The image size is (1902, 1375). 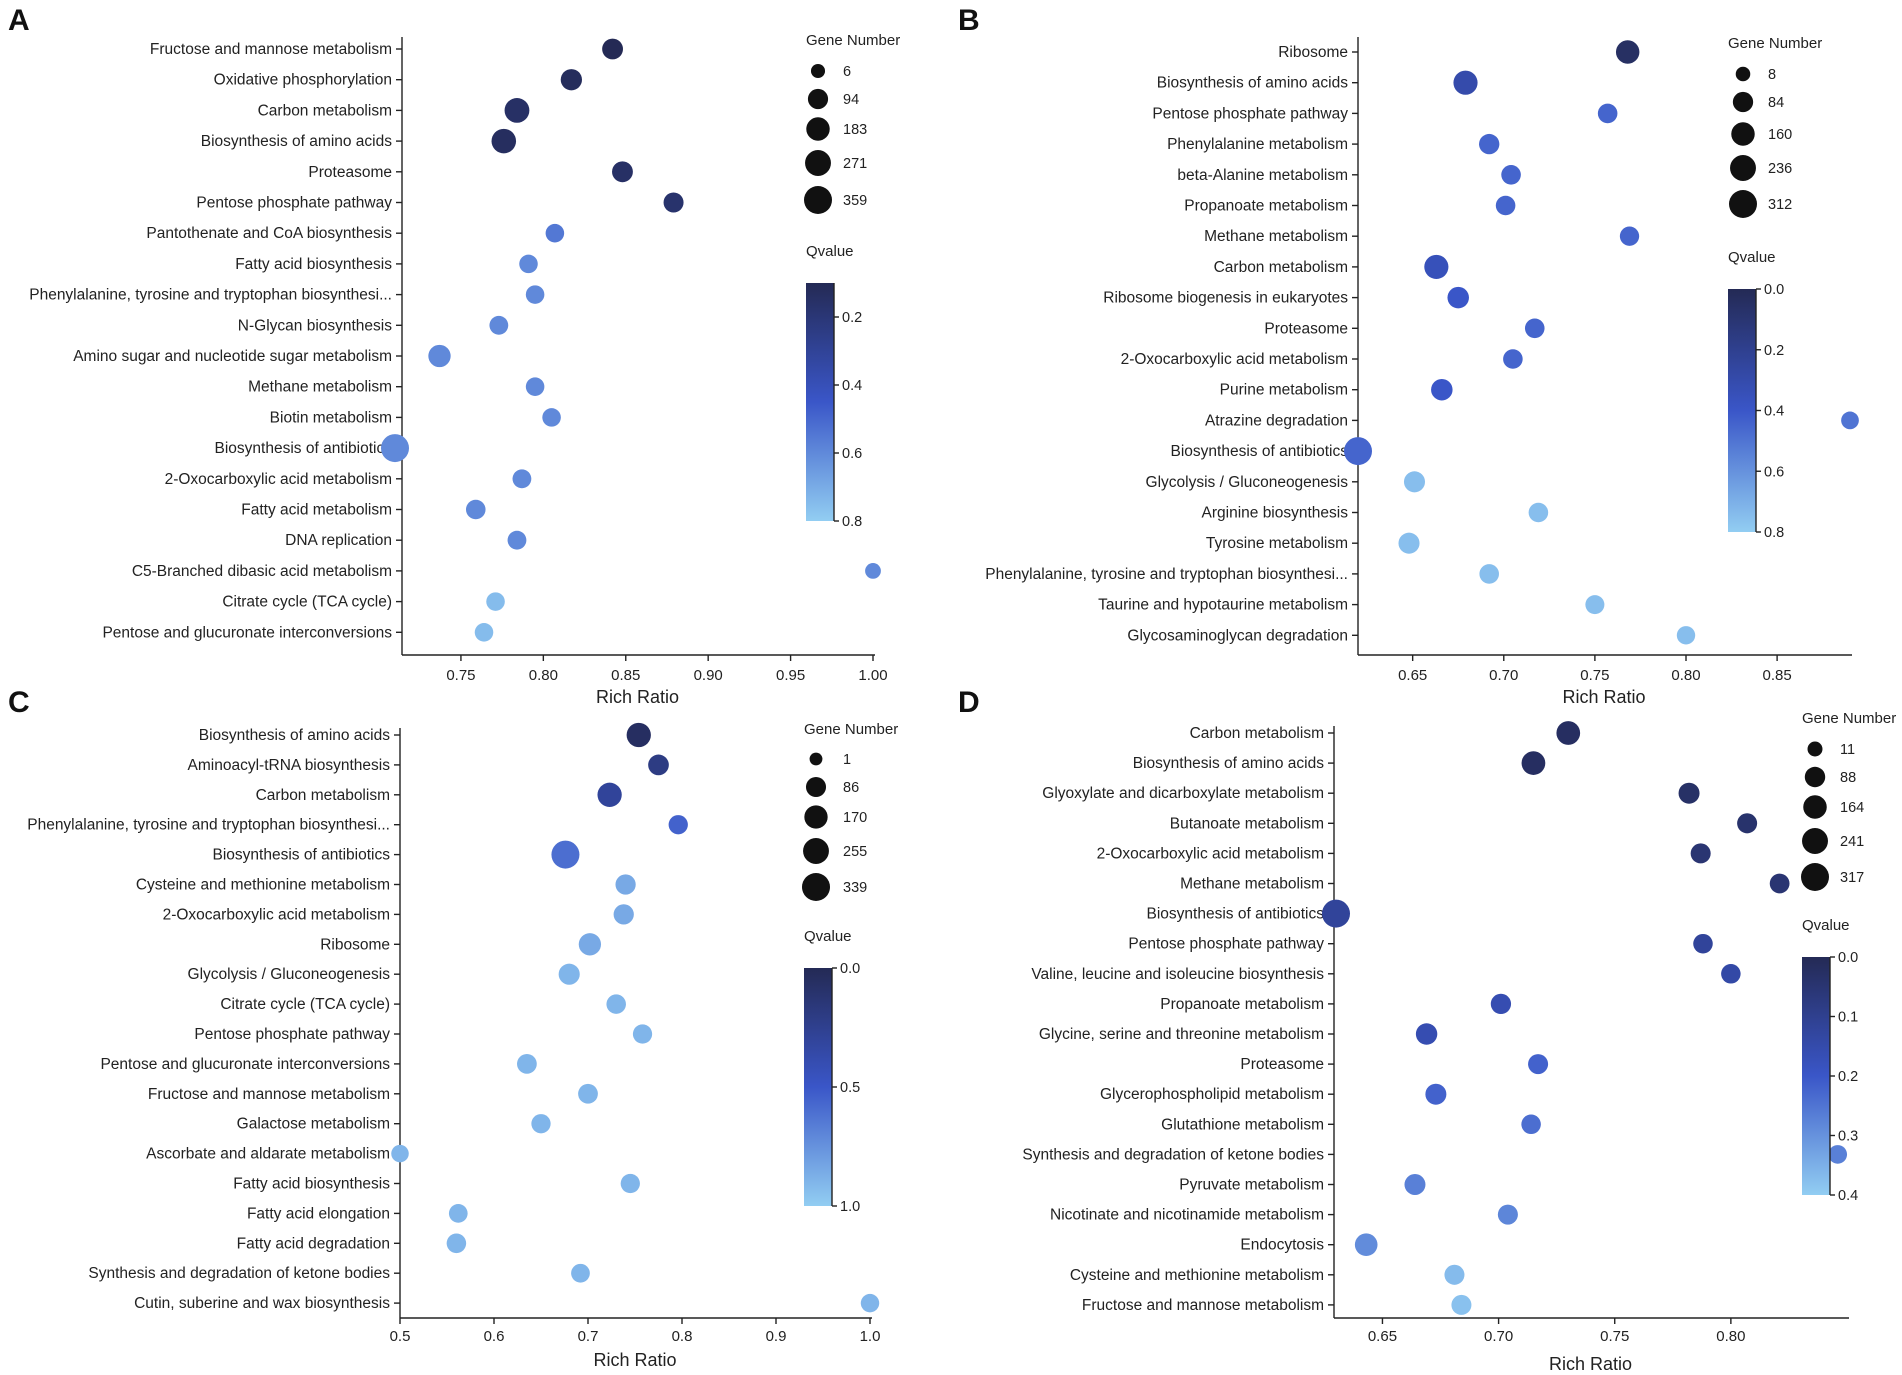 I want to click on category-label: Methane metabolism, so click(x=320, y=387).